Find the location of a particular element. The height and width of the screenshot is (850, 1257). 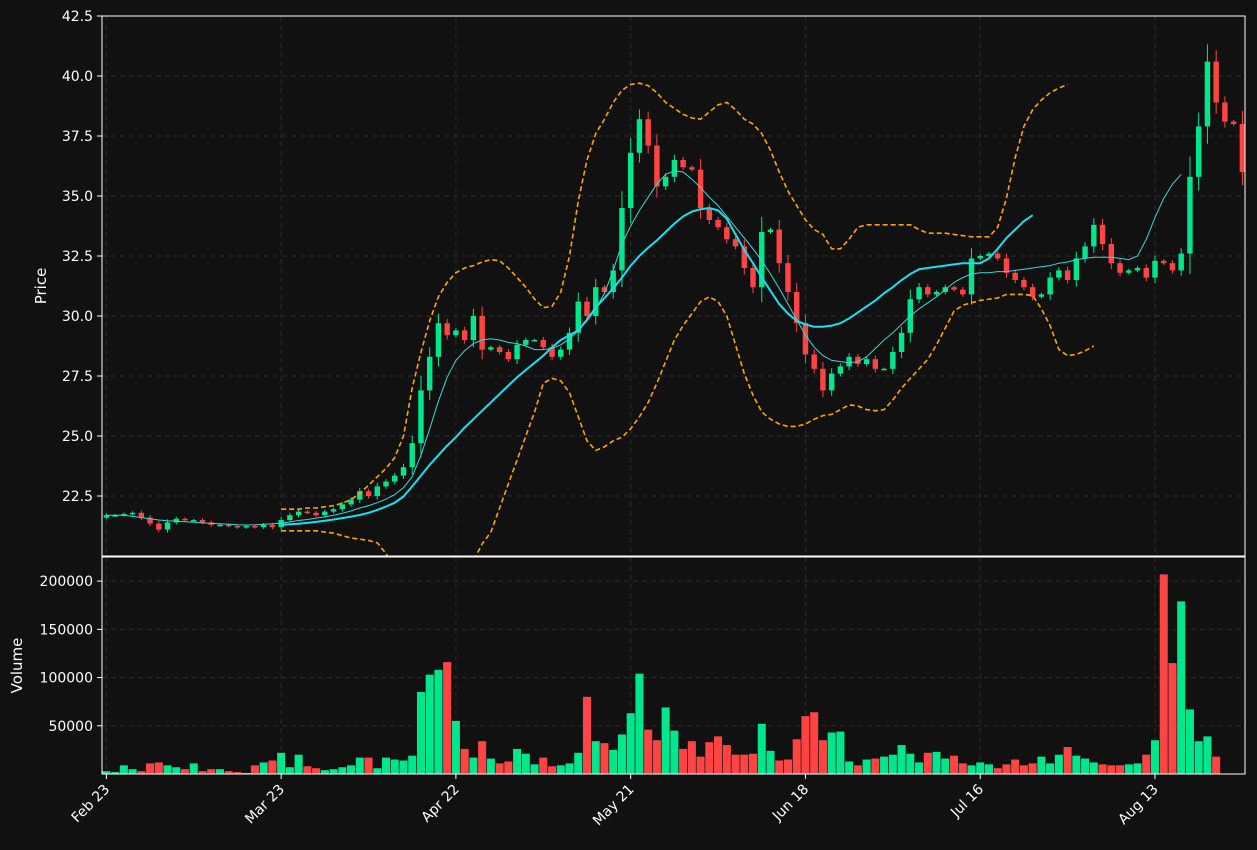

x-tick-label: Apr 22 is located at coordinates (441, 804).